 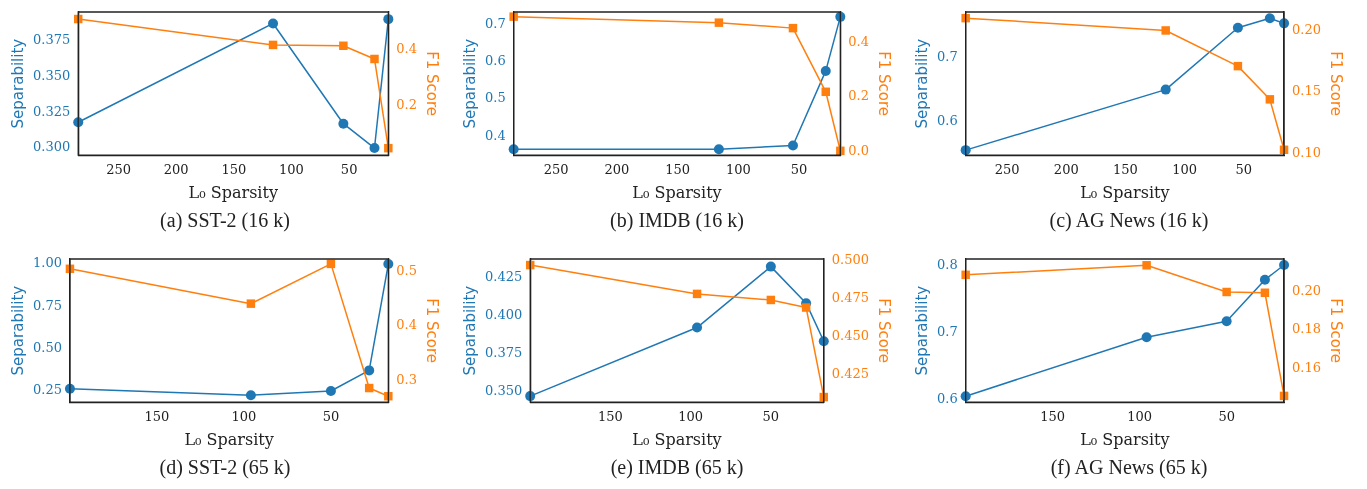 I want to click on y-tick-label: 0.400, so click(x=504, y=314).